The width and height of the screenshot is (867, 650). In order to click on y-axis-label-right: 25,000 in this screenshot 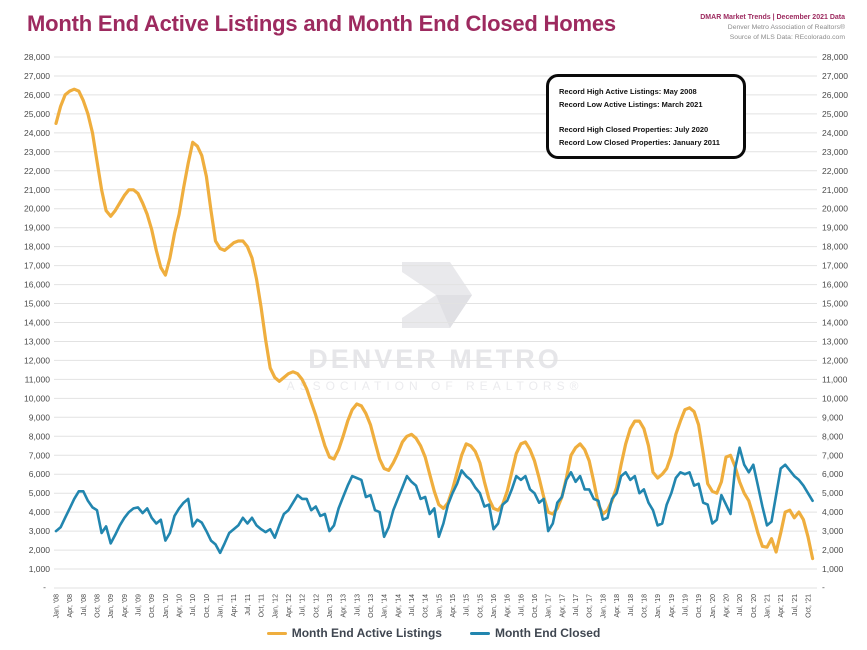, I will do `click(835, 114)`.